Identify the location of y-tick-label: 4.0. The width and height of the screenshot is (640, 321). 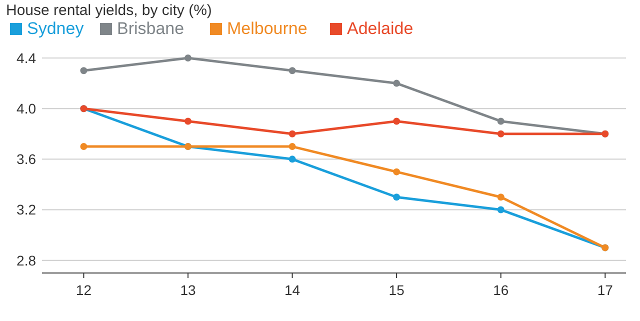
(26, 108).